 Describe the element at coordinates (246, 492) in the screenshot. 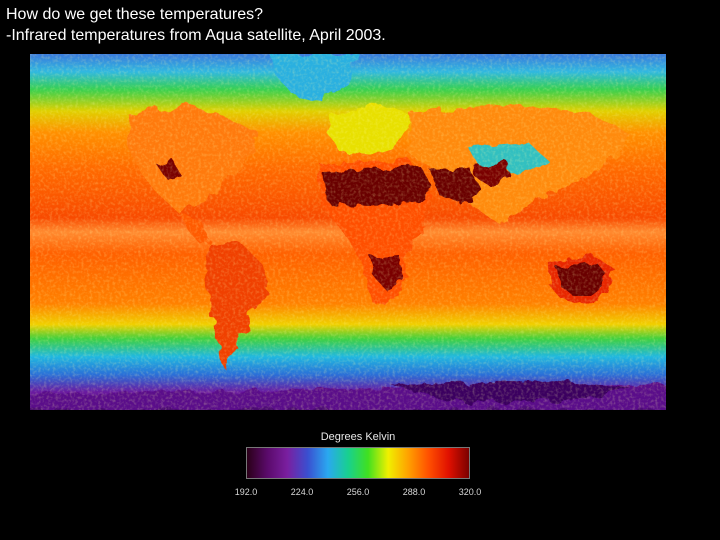

I see `legend-tick-192: 192.0` at that location.